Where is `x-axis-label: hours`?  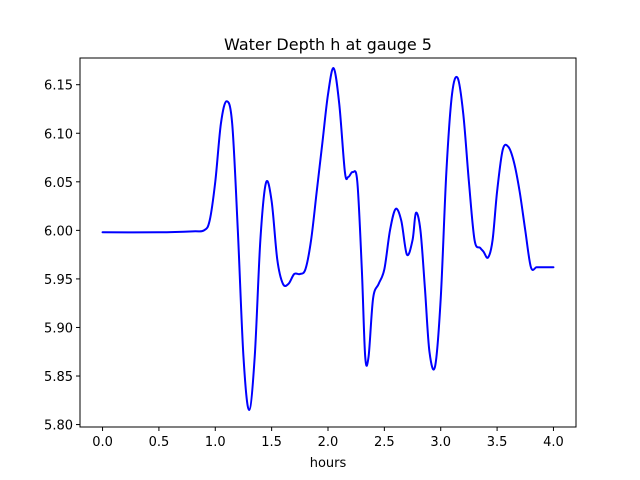
x-axis-label: hours is located at coordinates (328, 463).